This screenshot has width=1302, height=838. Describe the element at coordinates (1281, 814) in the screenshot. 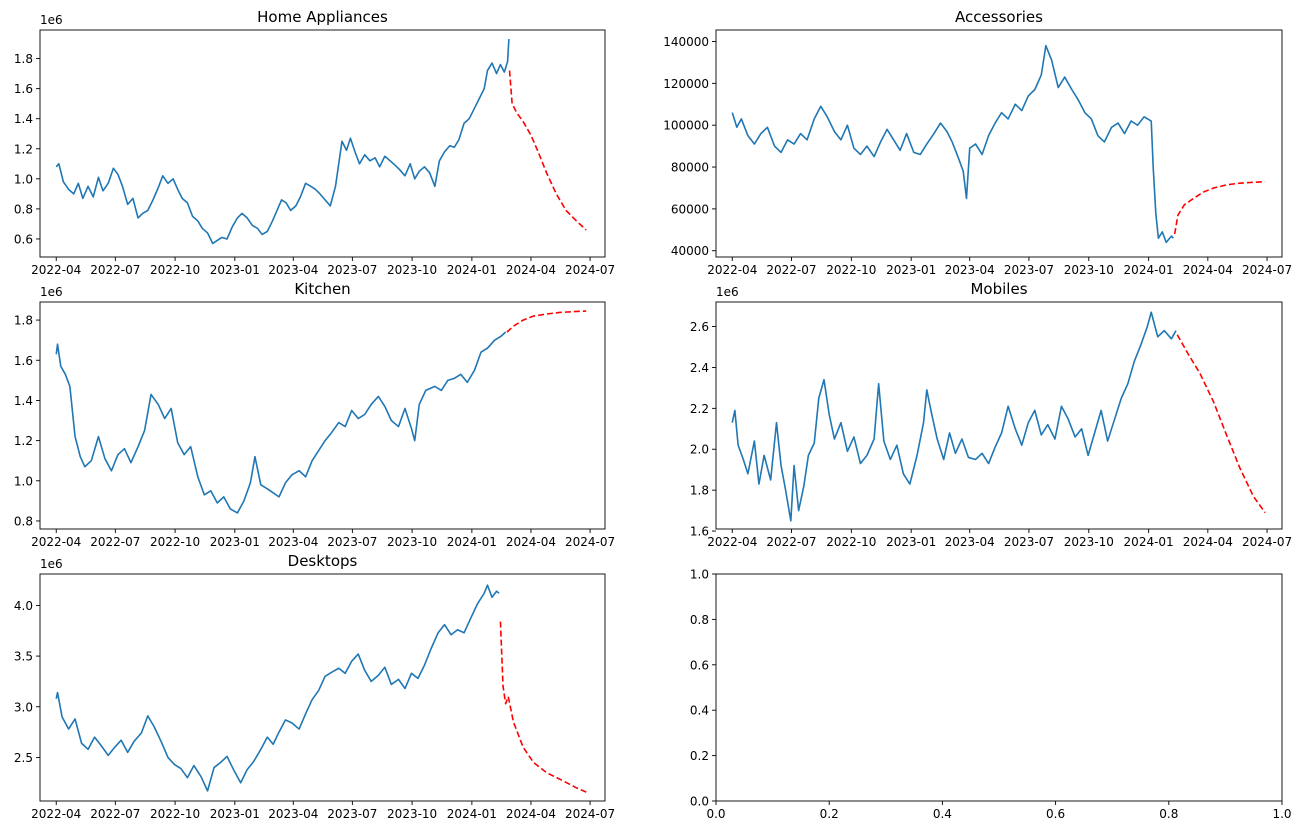

I see `x-tick-label: 1.0` at that location.